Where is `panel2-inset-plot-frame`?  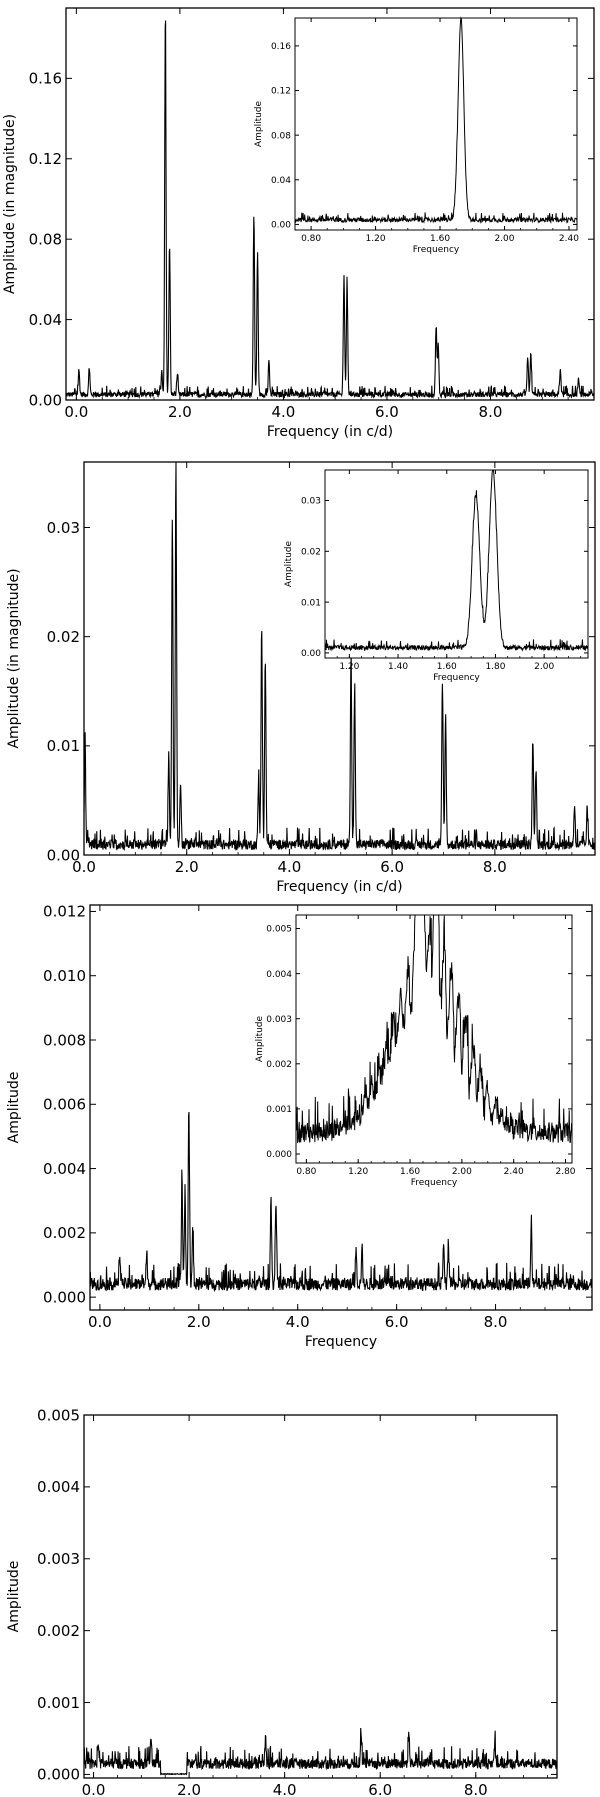
panel2-inset-plot-frame is located at coordinates (456, 564).